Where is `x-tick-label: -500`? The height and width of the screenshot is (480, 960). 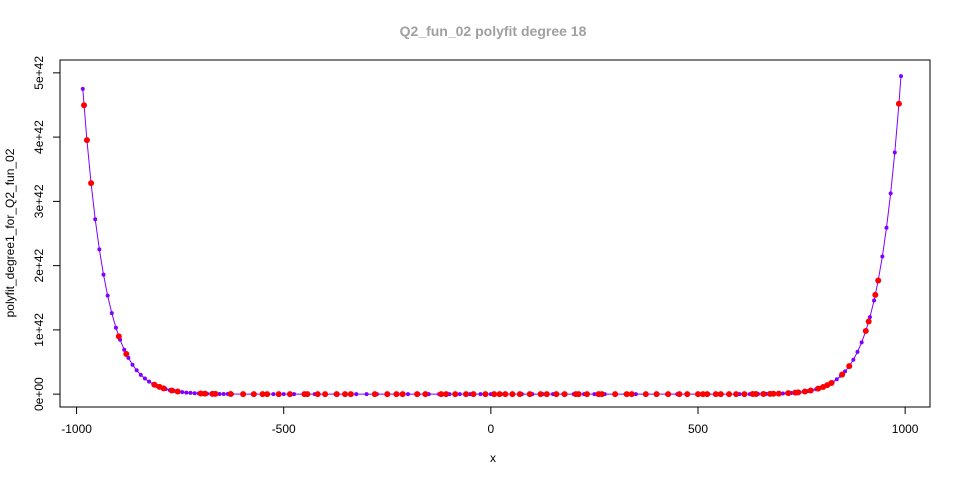 x-tick-label: -500 is located at coordinates (284, 429).